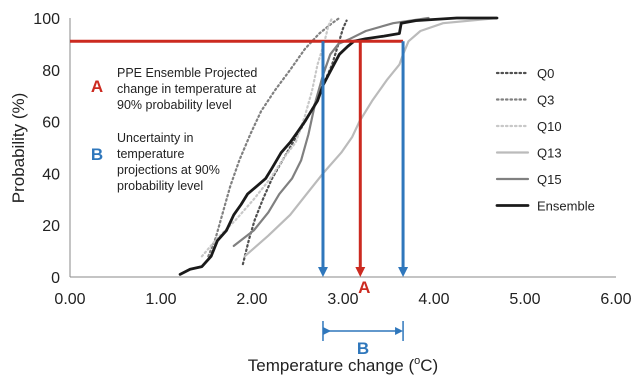 This screenshot has width=636, height=376. Describe the element at coordinates (55, 278) in the screenshot. I see `y-tick-label: 0` at that location.